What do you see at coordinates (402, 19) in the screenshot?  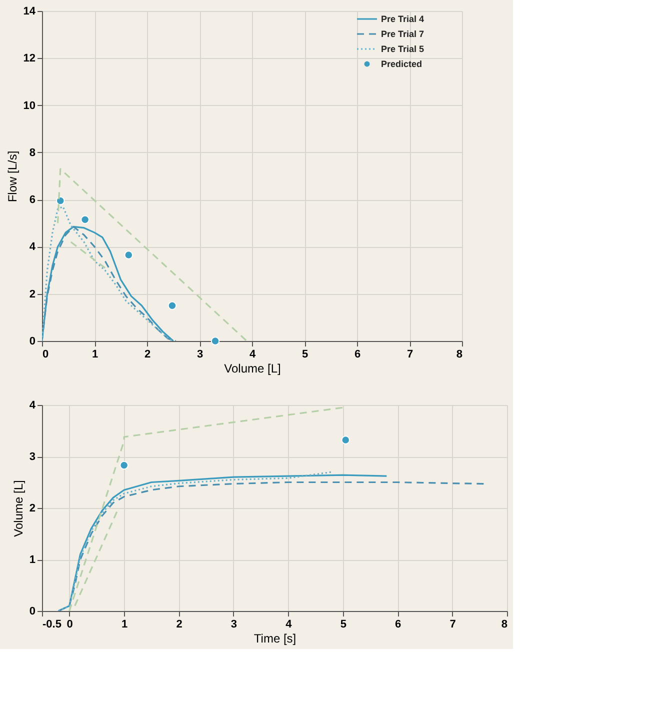 I see `legend-label: Pre Trial 4` at bounding box center [402, 19].